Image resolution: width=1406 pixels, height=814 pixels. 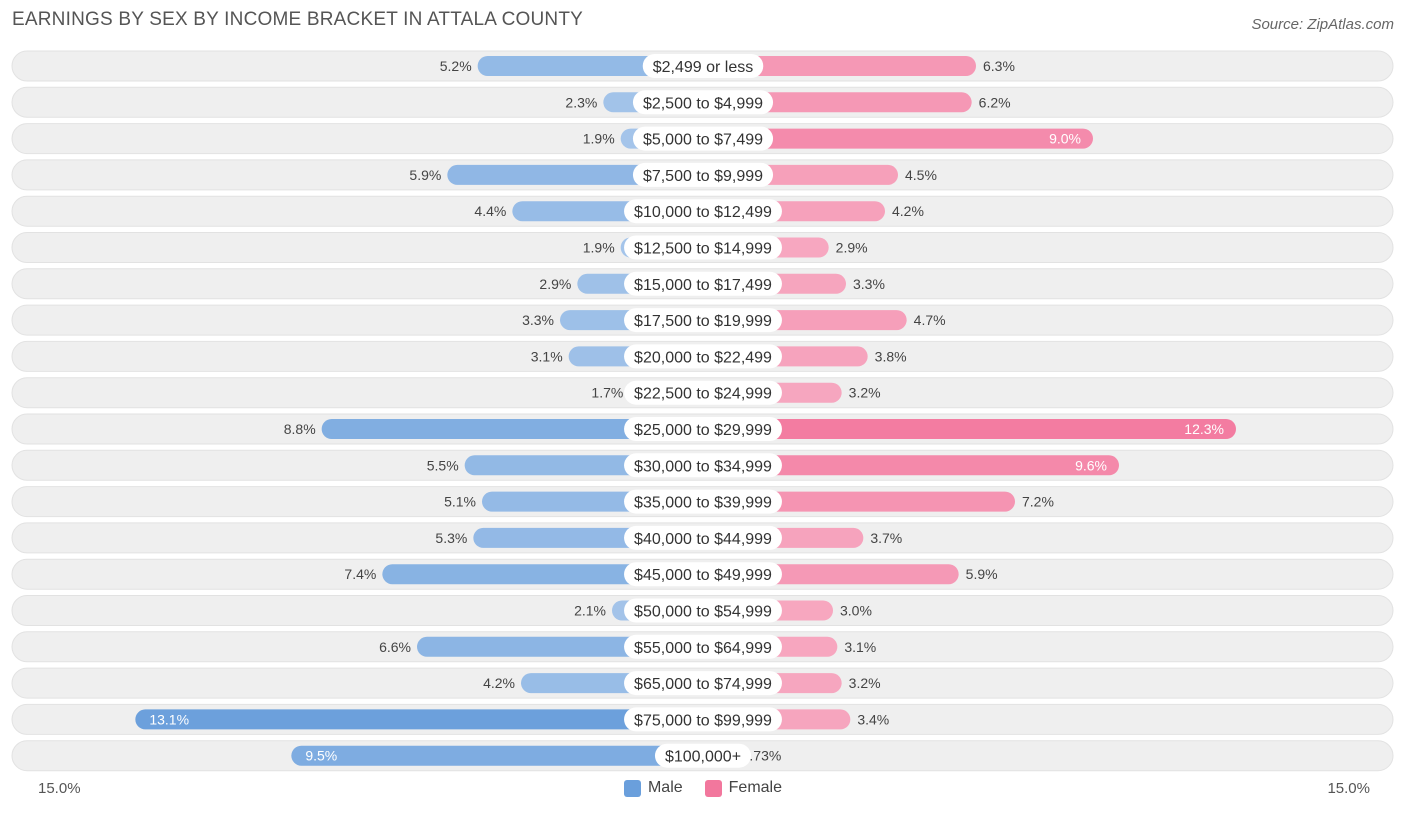 What do you see at coordinates (607, 393) in the screenshot?
I see `male-value-label: 1.7%` at bounding box center [607, 393].